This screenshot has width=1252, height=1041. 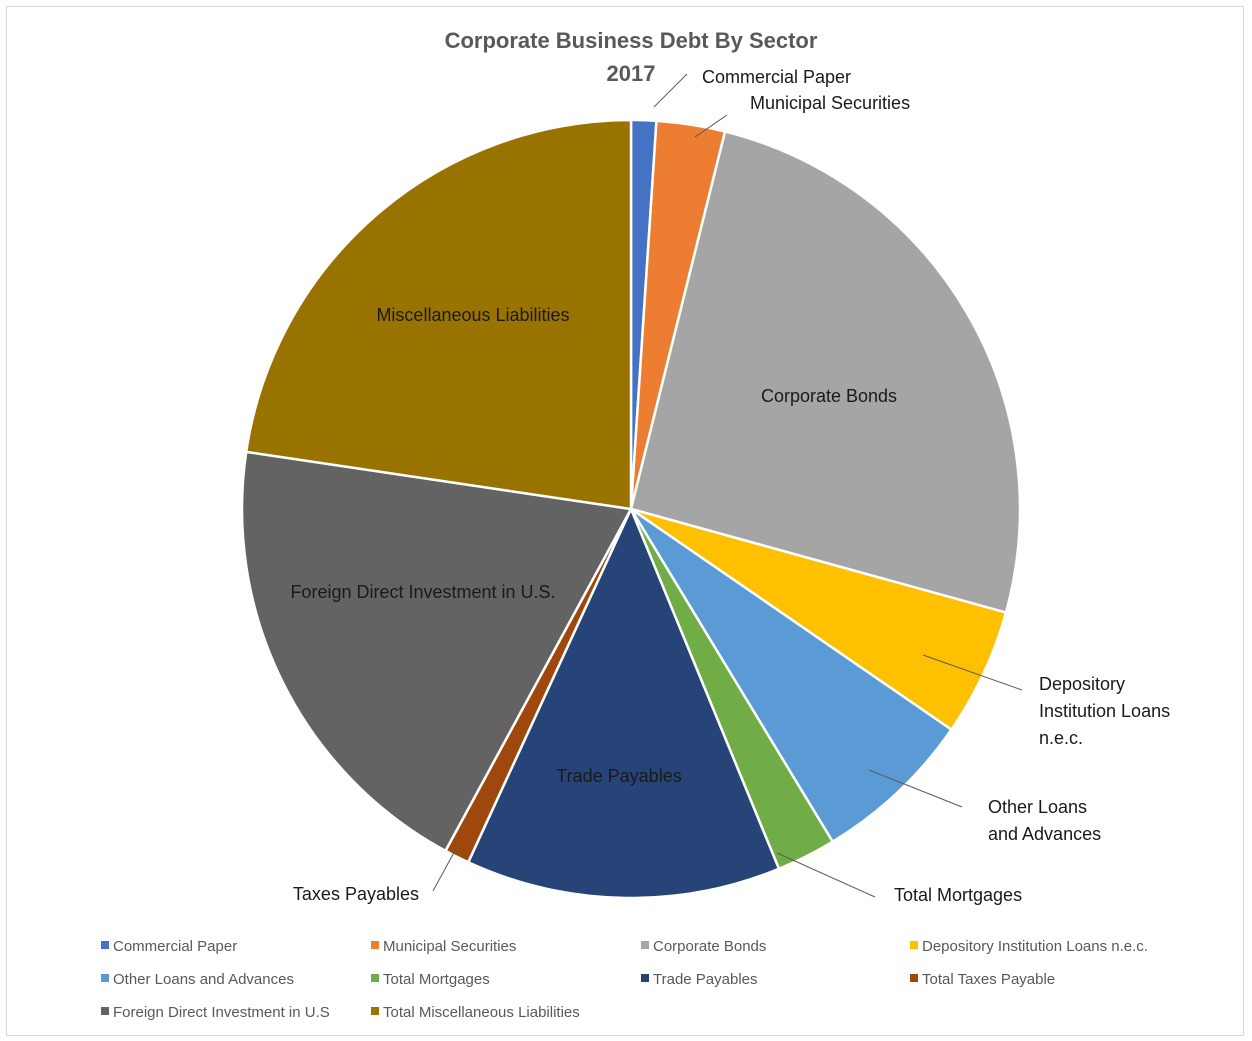 I want to click on data-label: Corporate Bonds, so click(x=829, y=396).